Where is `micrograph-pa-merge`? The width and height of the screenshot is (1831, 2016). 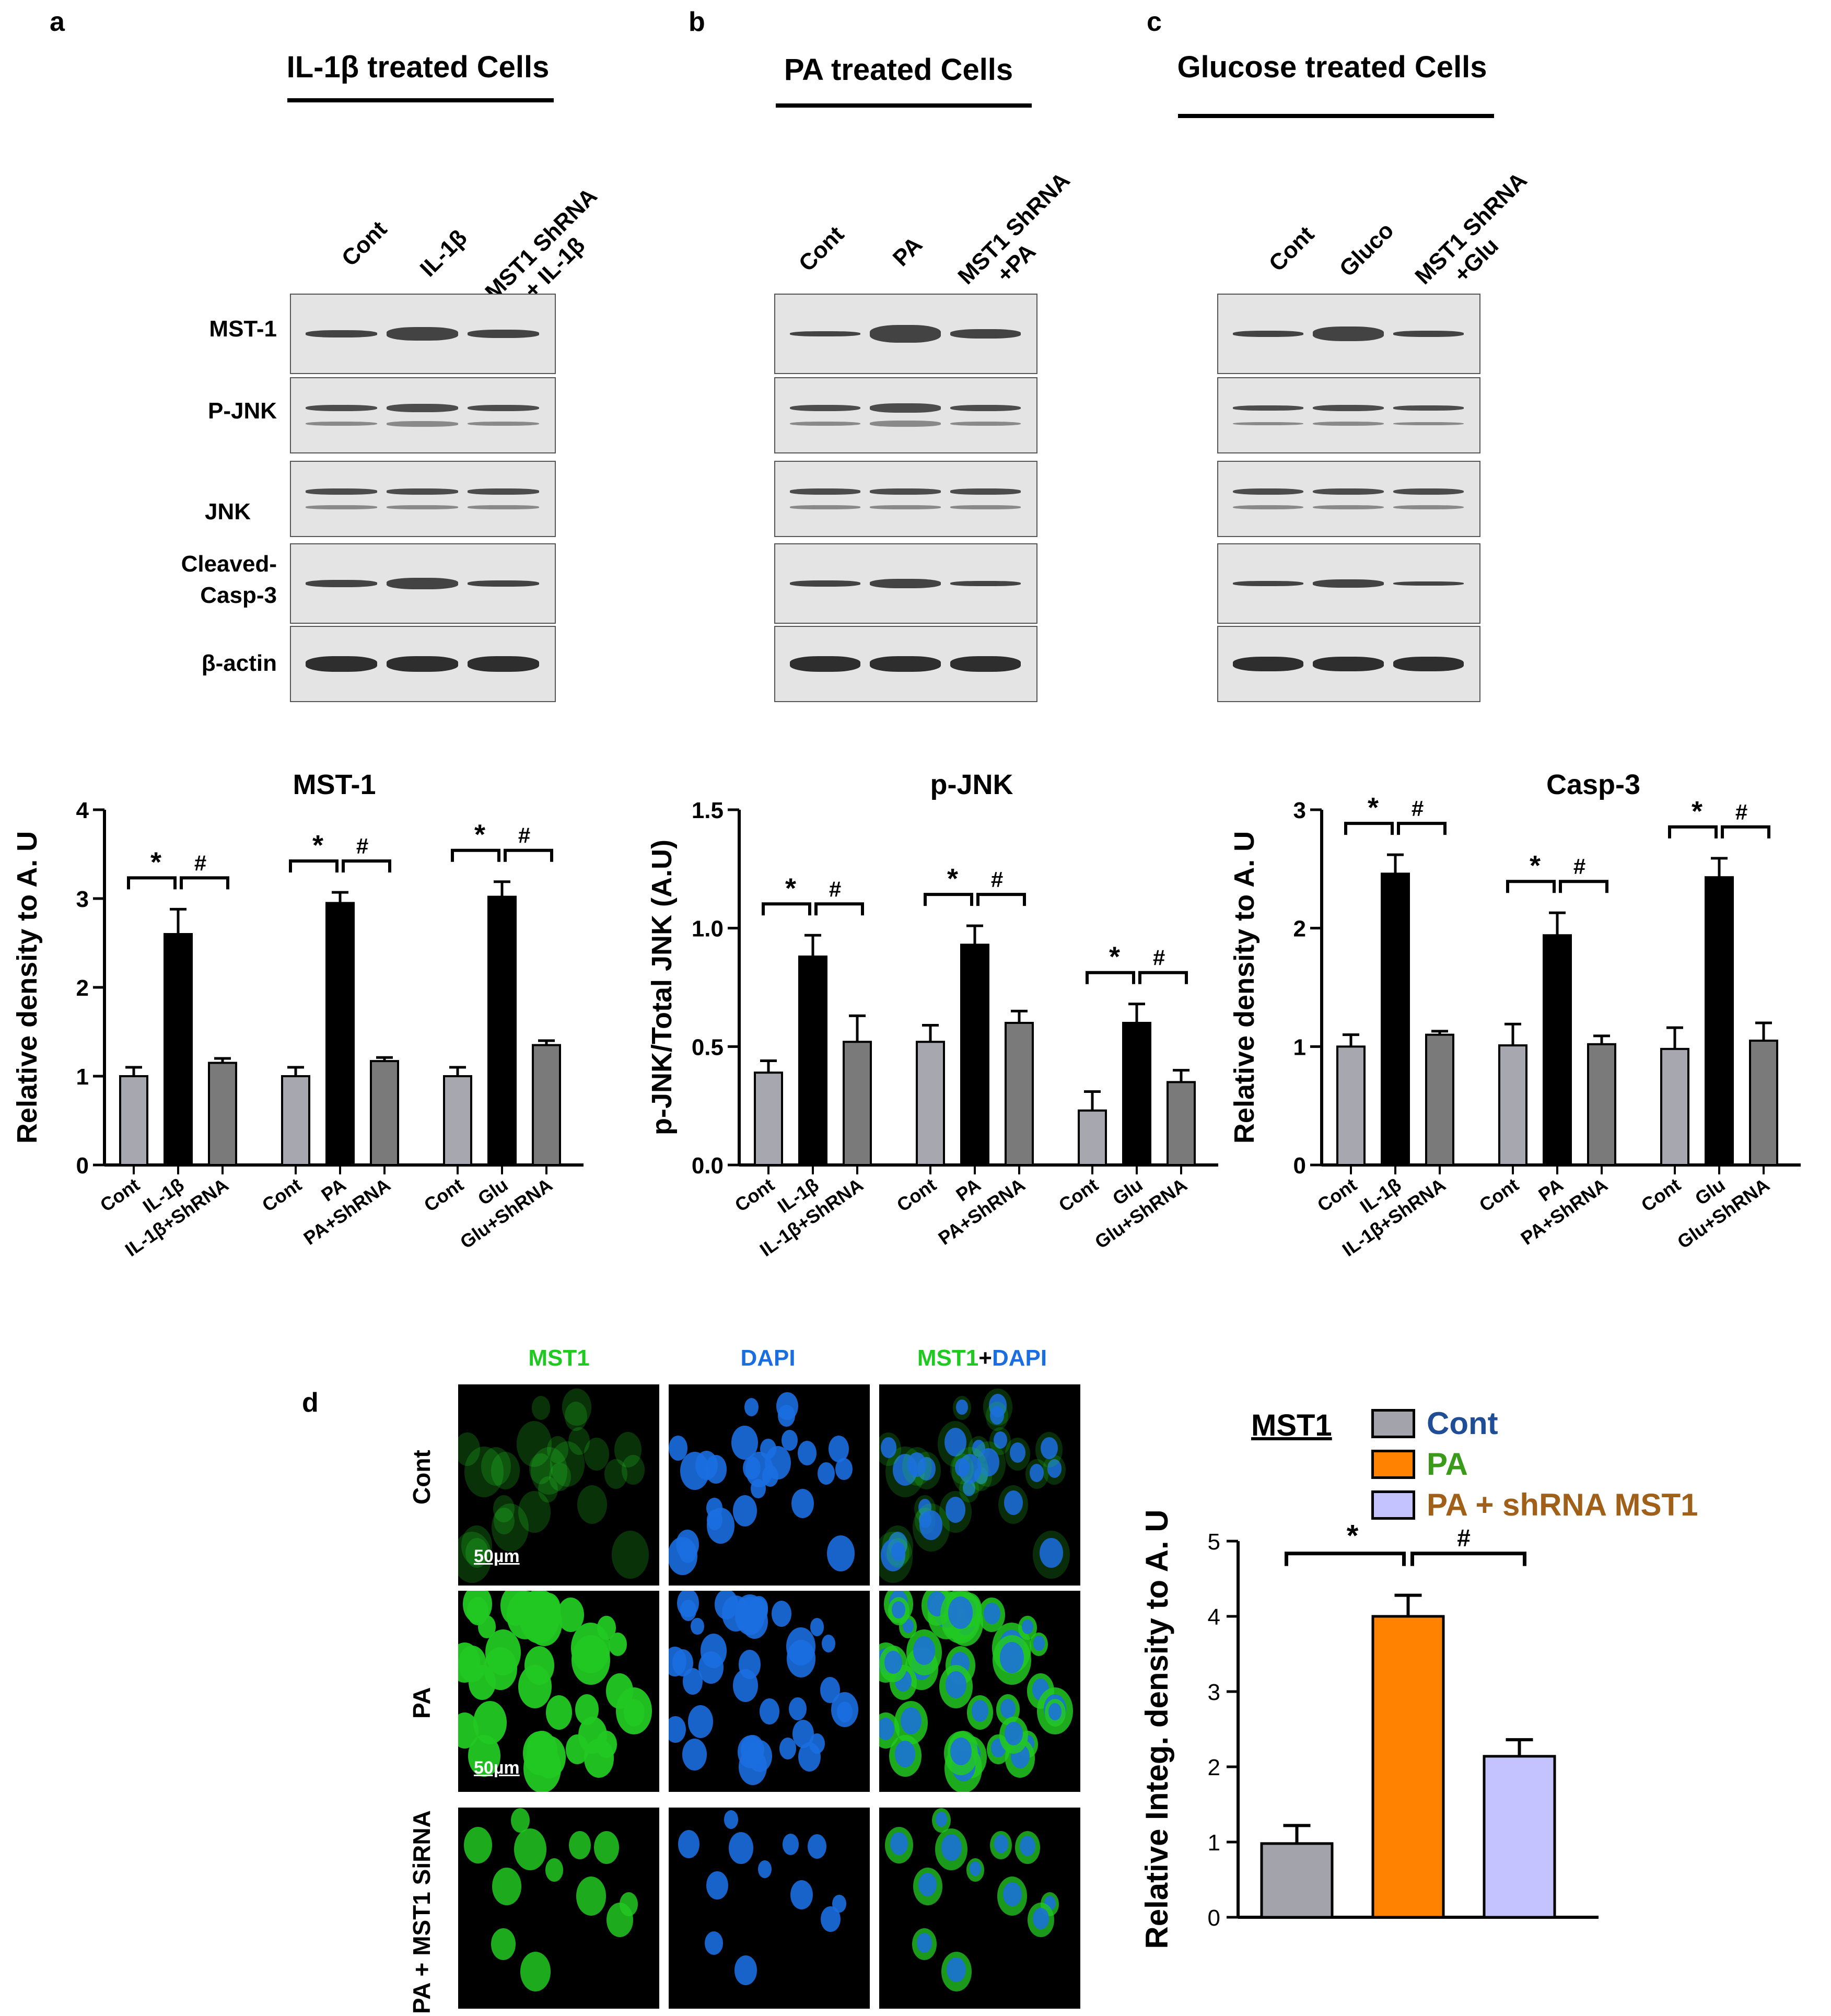
micrograph-pa-merge is located at coordinates (979, 1691).